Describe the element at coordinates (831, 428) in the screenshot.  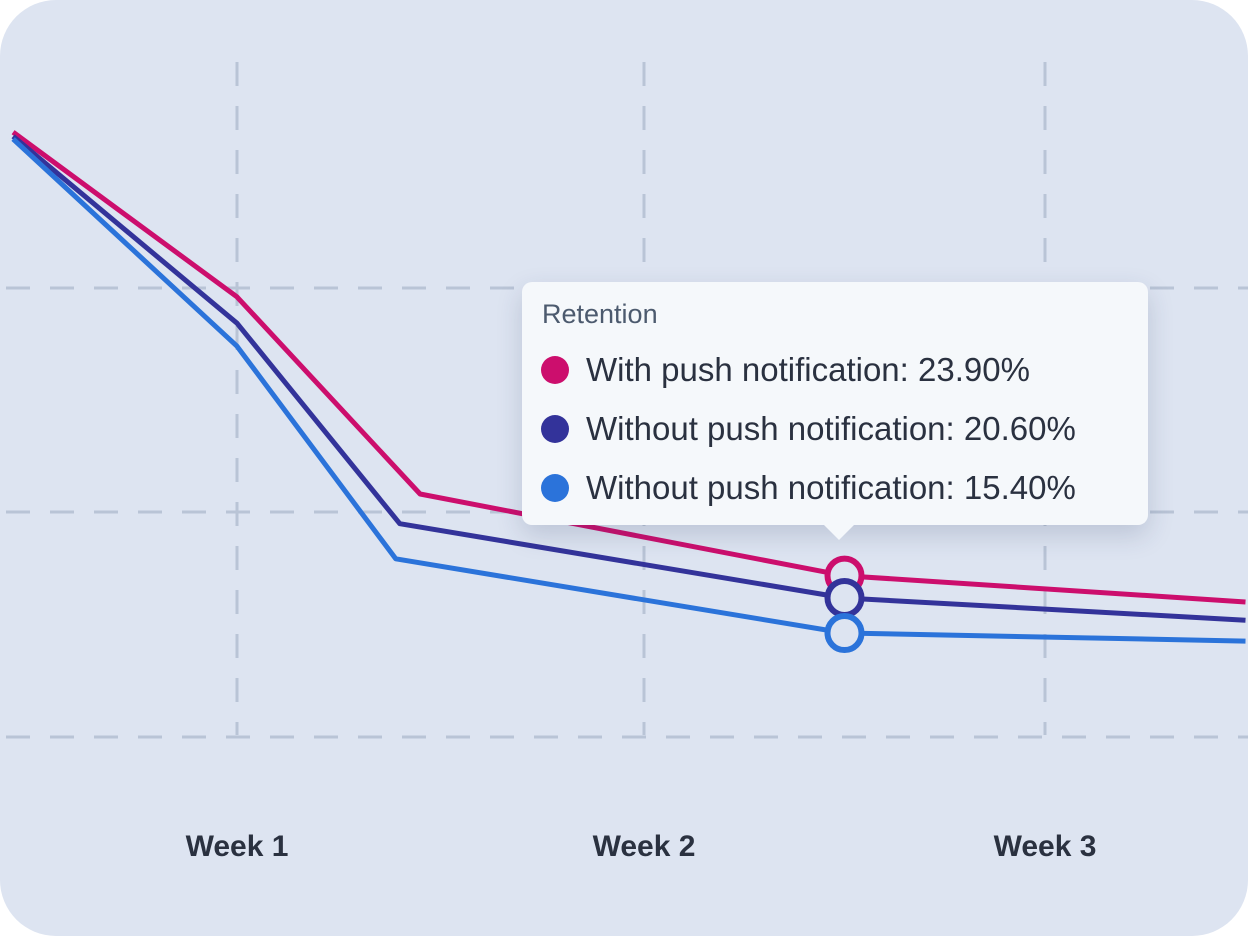
I see `tooltip-row-label: Without push notification: 20.60%` at that location.